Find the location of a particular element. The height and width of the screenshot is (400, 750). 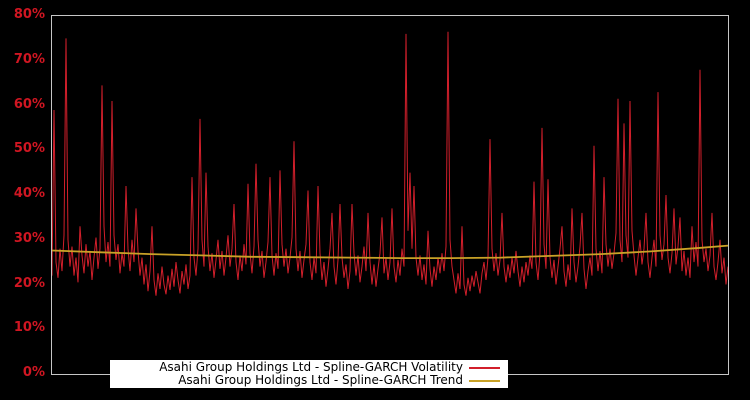

legend-line-sample-trend is located at coordinates (484, 380).